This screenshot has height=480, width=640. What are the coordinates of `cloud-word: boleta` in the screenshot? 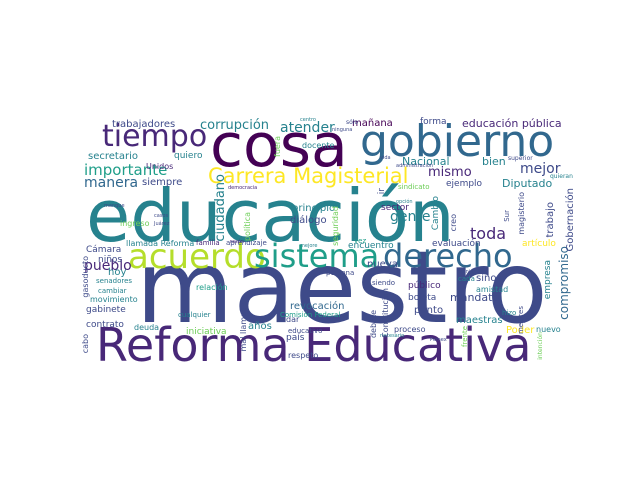 It's located at (422, 298).